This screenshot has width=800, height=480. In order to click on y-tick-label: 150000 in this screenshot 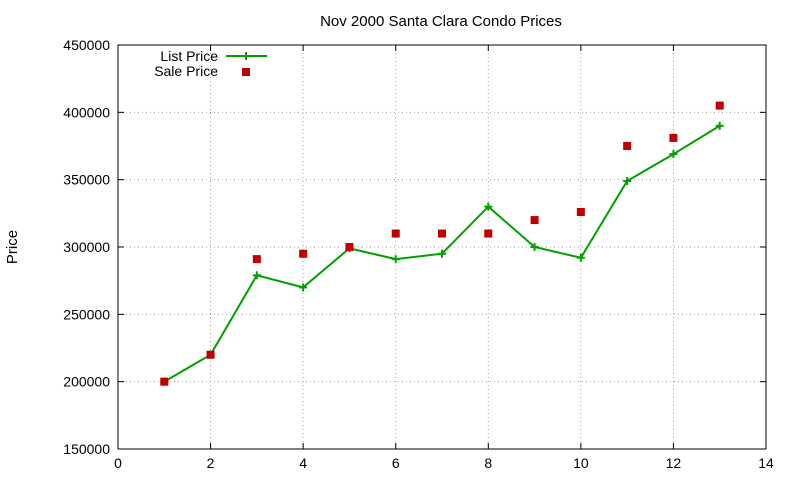, I will do `click(86, 449)`.